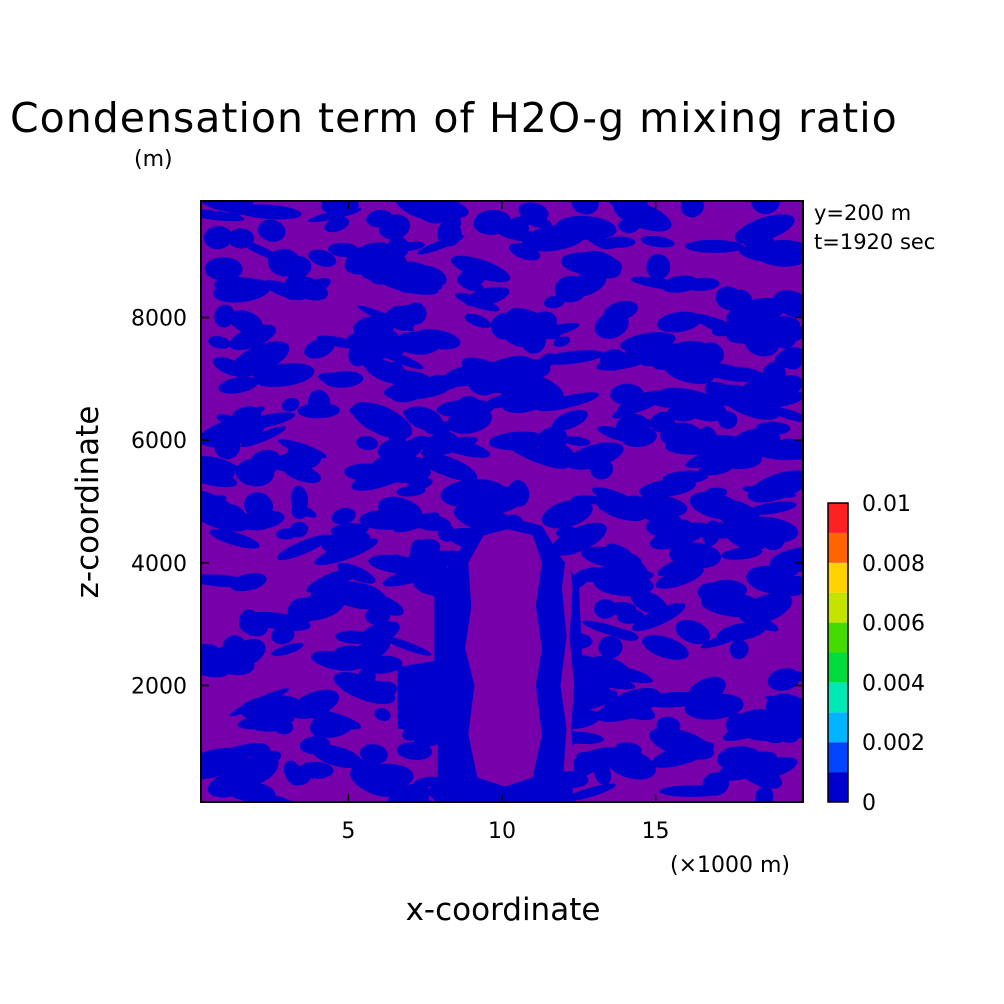 This screenshot has width=1004, height=1004. What do you see at coordinates (159, 441) in the screenshot?
I see `y-tick-label: 6000` at bounding box center [159, 441].